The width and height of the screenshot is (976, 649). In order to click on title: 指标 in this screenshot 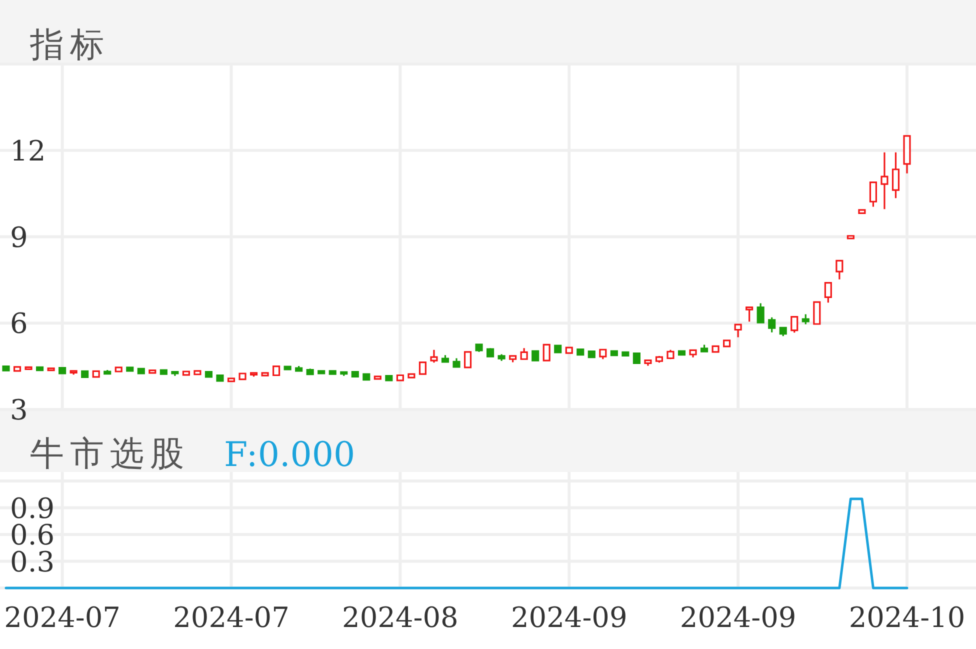, I will do `click(70, 45)`.